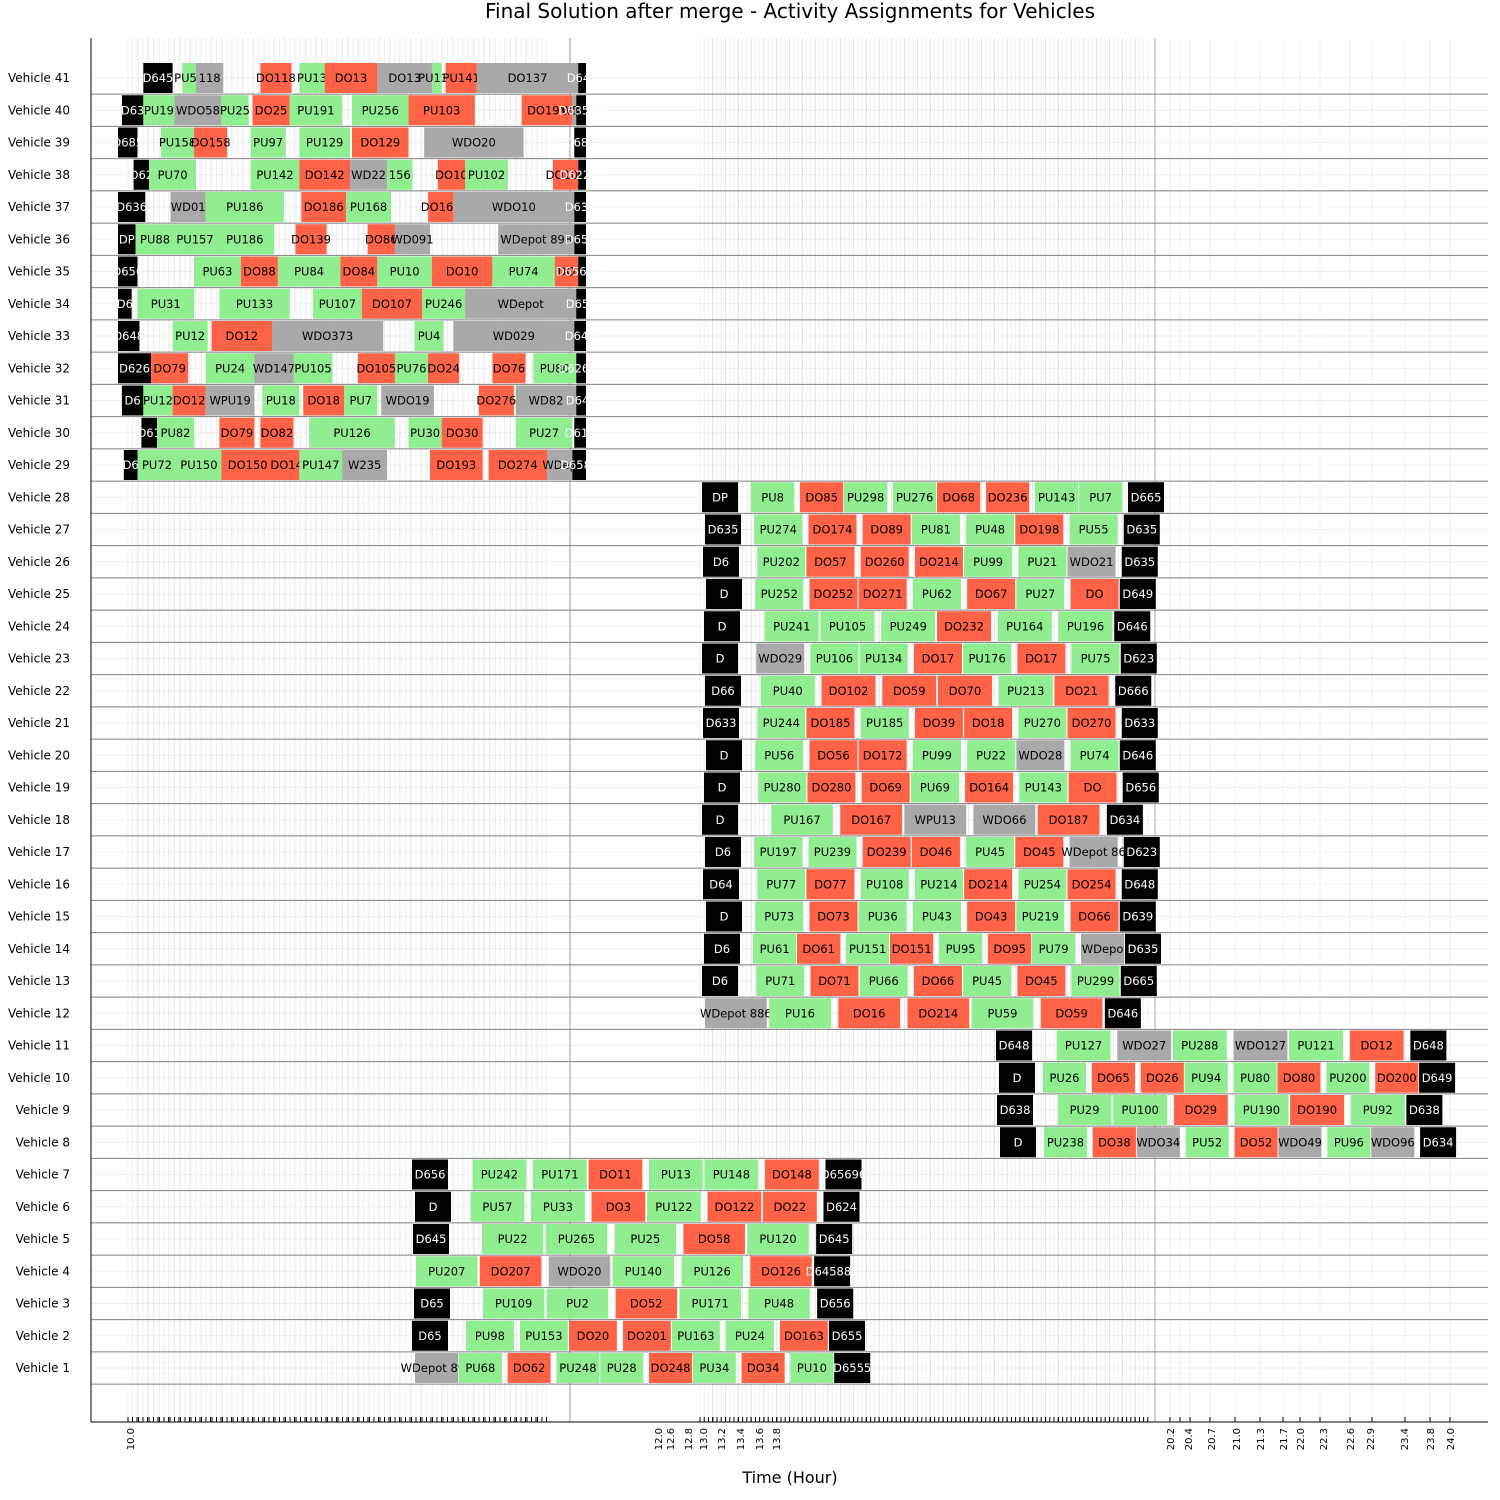 Image resolution: width=1500 pixels, height=1500 pixels. What do you see at coordinates (1040, 917) in the screenshot?
I see `task-label: PU219` at bounding box center [1040, 917].